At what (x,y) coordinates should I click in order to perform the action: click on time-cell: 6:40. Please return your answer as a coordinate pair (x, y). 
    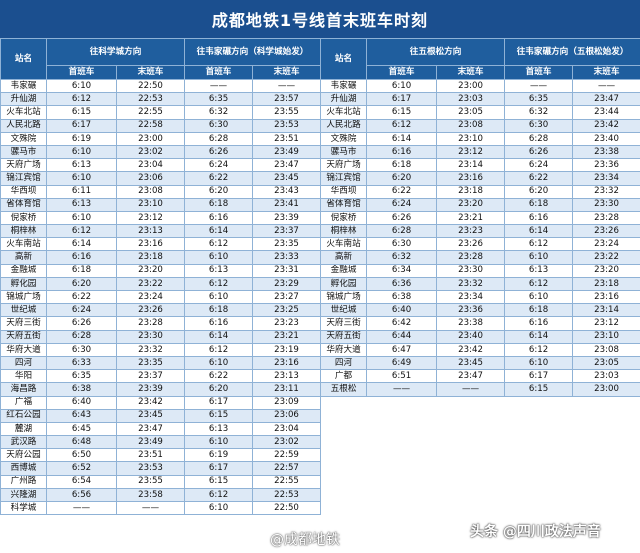
    Looking at the image, I should click on (402, 310).